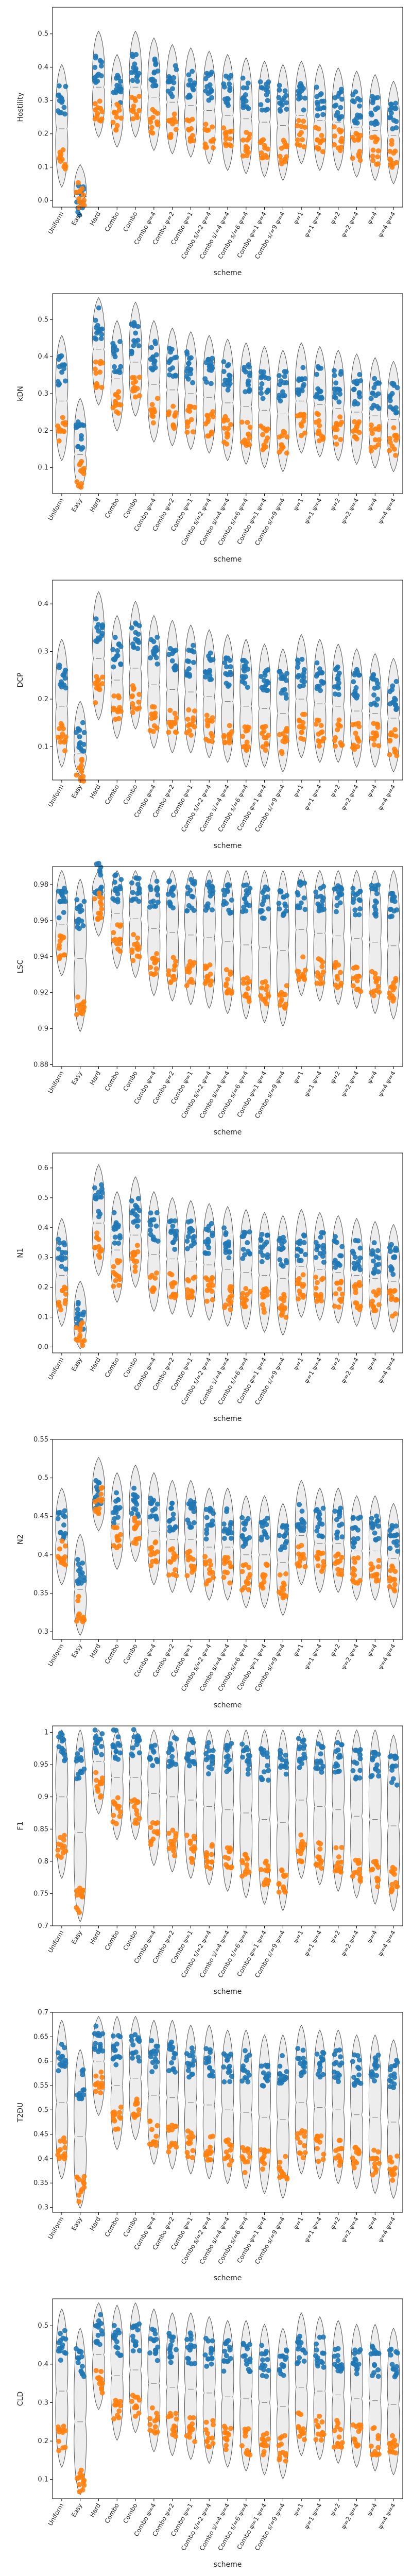 This screenshot has width=412, height=2576. What do you see at coordinates (299, 791) in the screenshot?
I see `x-tick-label: ψ=1` at bounding box center [299, 791].